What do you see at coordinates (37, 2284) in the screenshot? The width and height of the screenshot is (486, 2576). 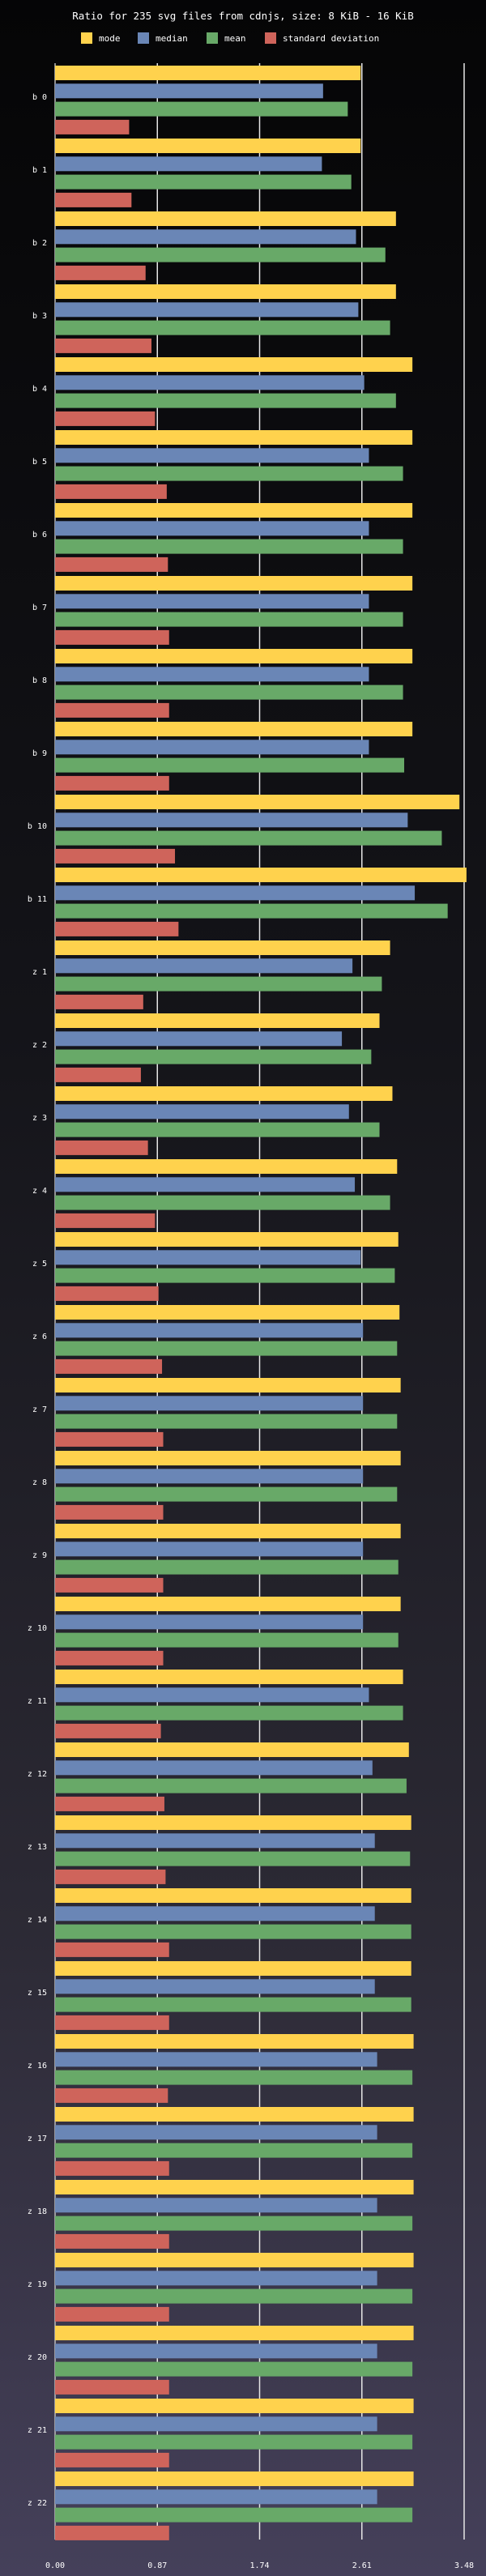 I see `category-label: z 19` at bounding box center [37, 2284].